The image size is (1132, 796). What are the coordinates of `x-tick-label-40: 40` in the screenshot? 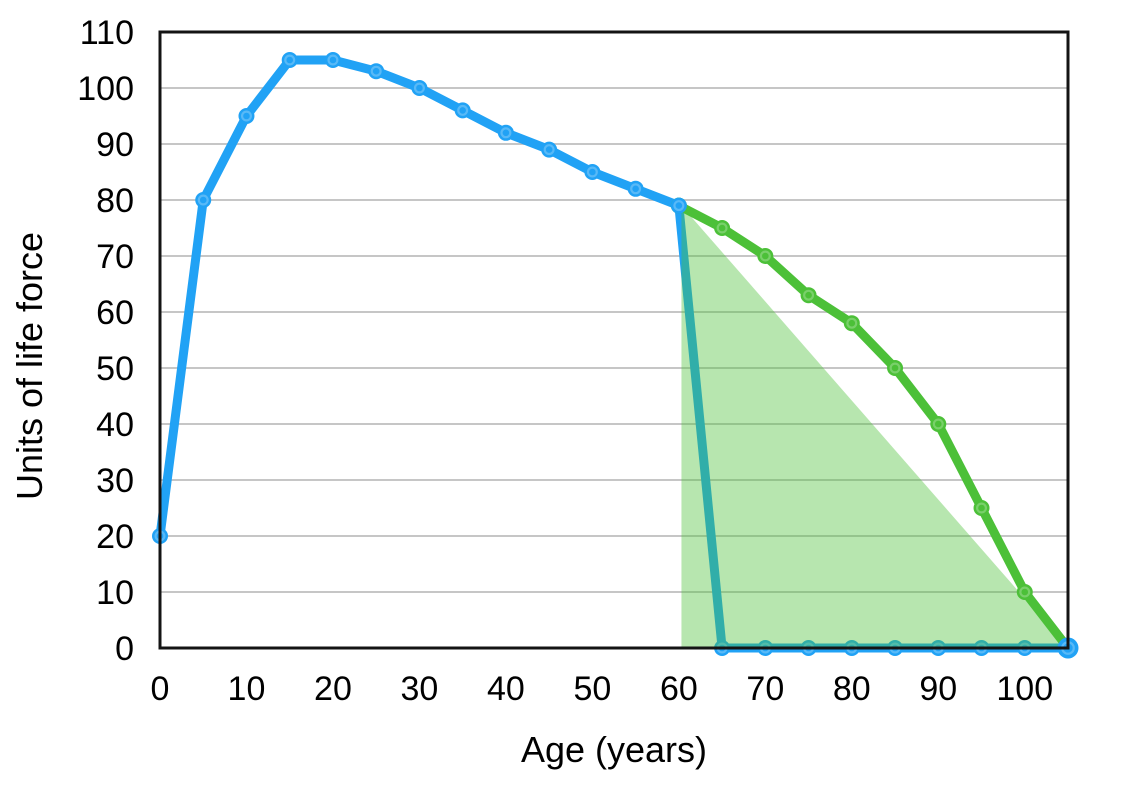 It's located at (506, 689).